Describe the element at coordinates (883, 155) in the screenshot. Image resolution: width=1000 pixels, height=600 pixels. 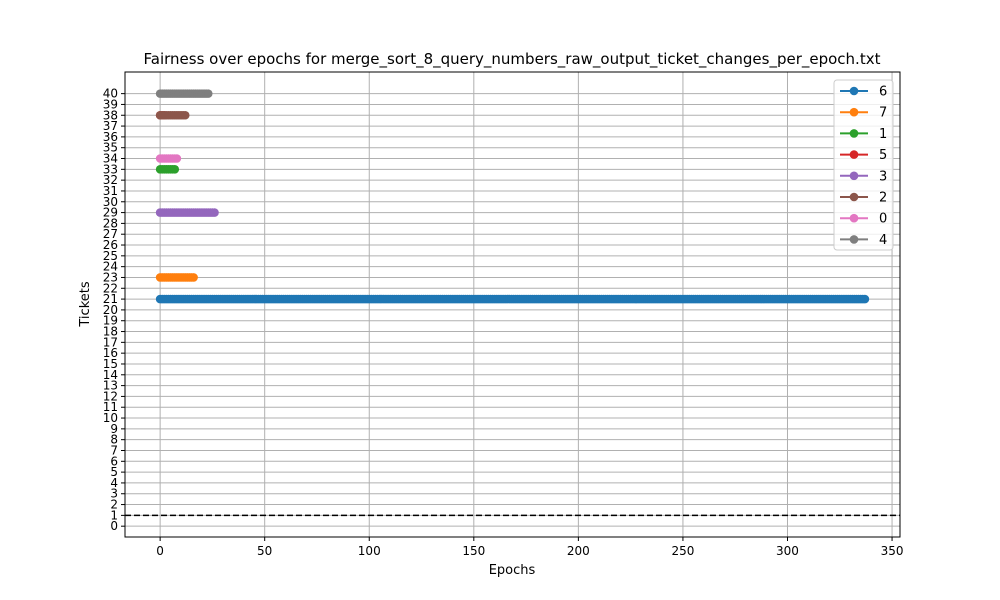
I see `legend-label: 5` at that location.